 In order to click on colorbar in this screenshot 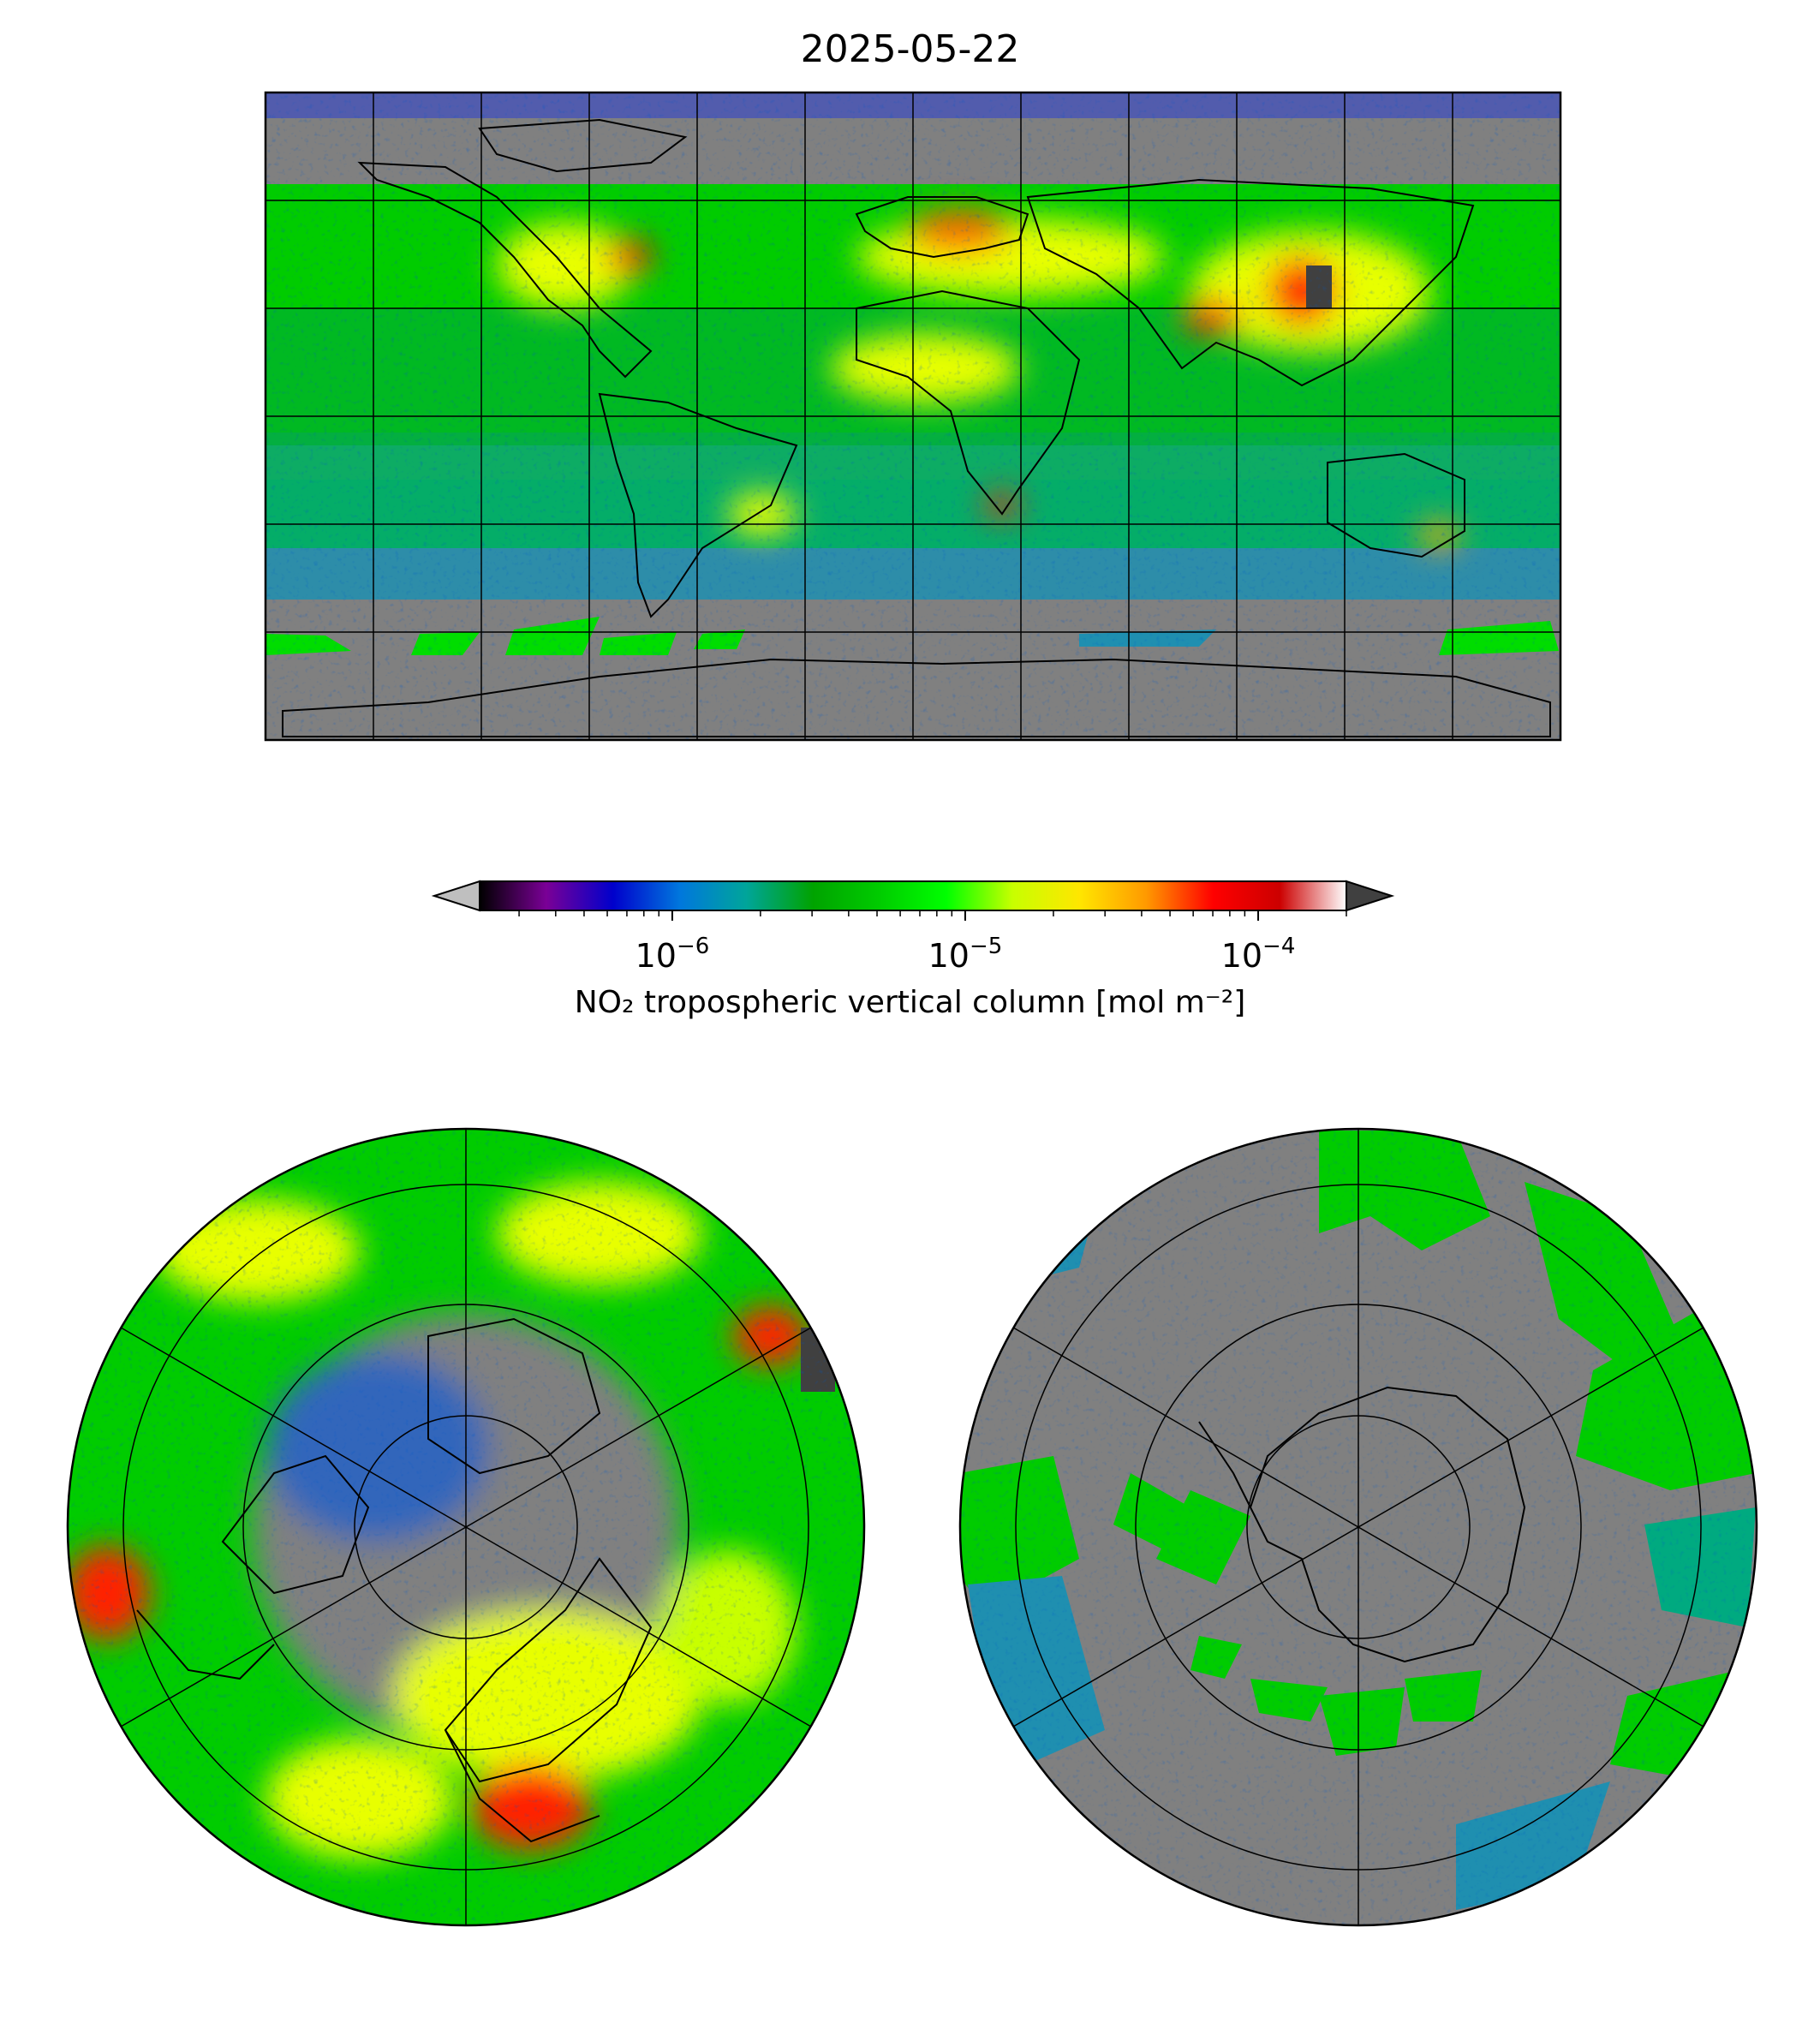, I will do `click(913, 900)`.